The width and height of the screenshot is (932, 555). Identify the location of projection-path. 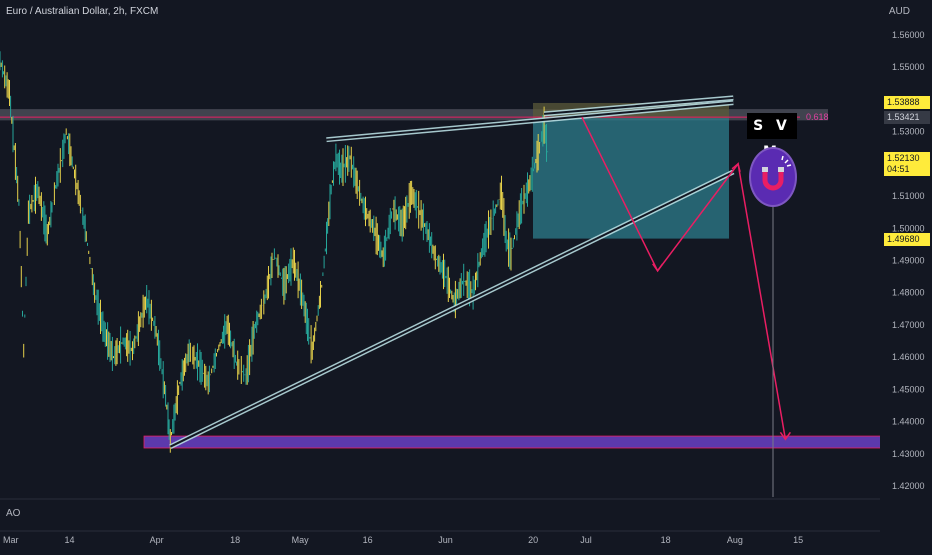
(684, 278).